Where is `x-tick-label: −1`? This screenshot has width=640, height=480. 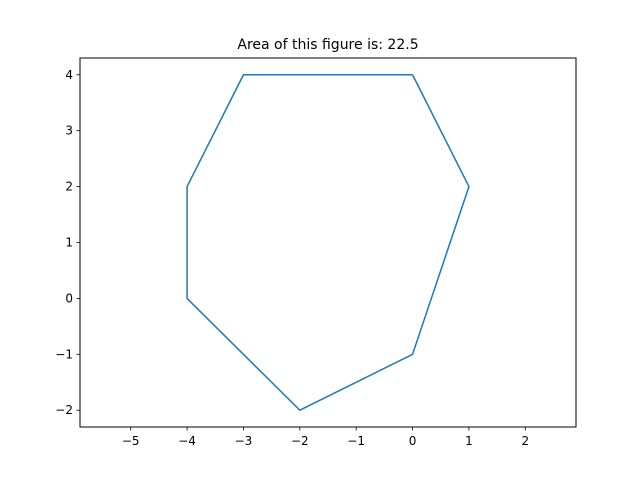
x-tick-label: −1 is located at coordinates (356, 441).